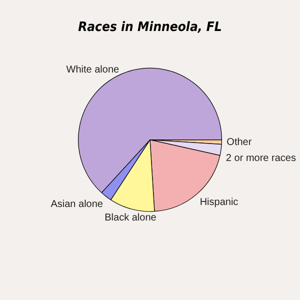  Describe the element at coordinates (130, 218) in the screenshot. I see `slice-label: Black alone` at that location.